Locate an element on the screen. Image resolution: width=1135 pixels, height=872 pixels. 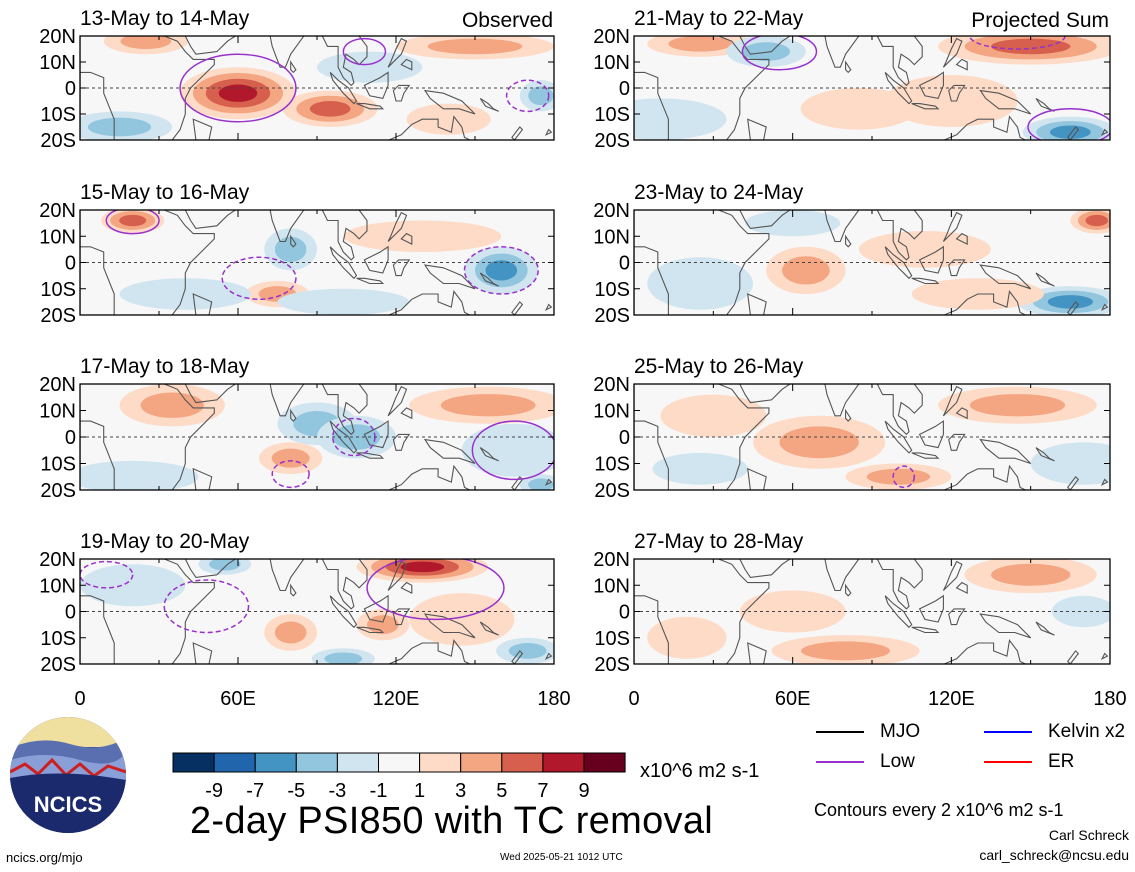
email-link: carl_schreck@ncsu.edu is located at coordinates (1054, 855).